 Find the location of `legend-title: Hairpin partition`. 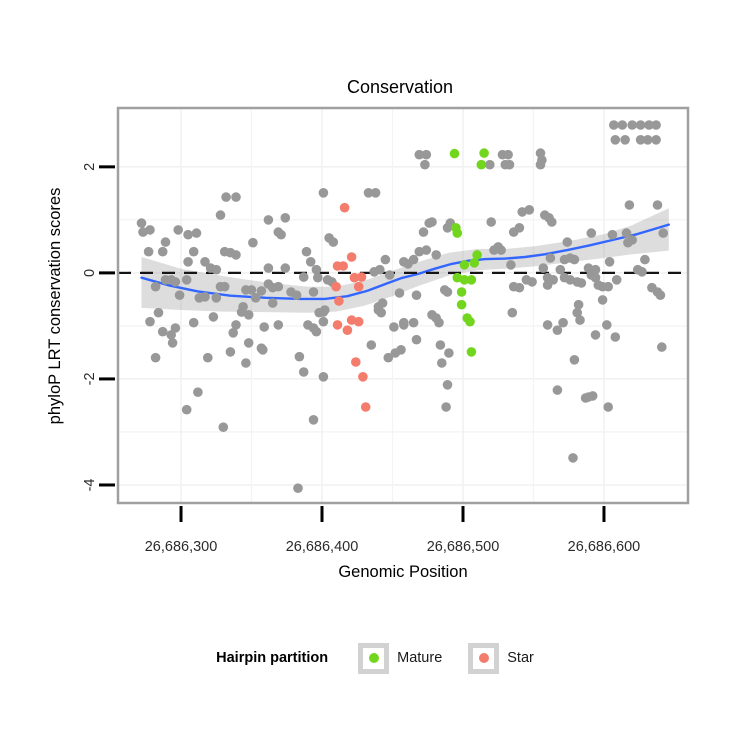

legend-title: Hairpin partition is located at coordinates (272, 658).